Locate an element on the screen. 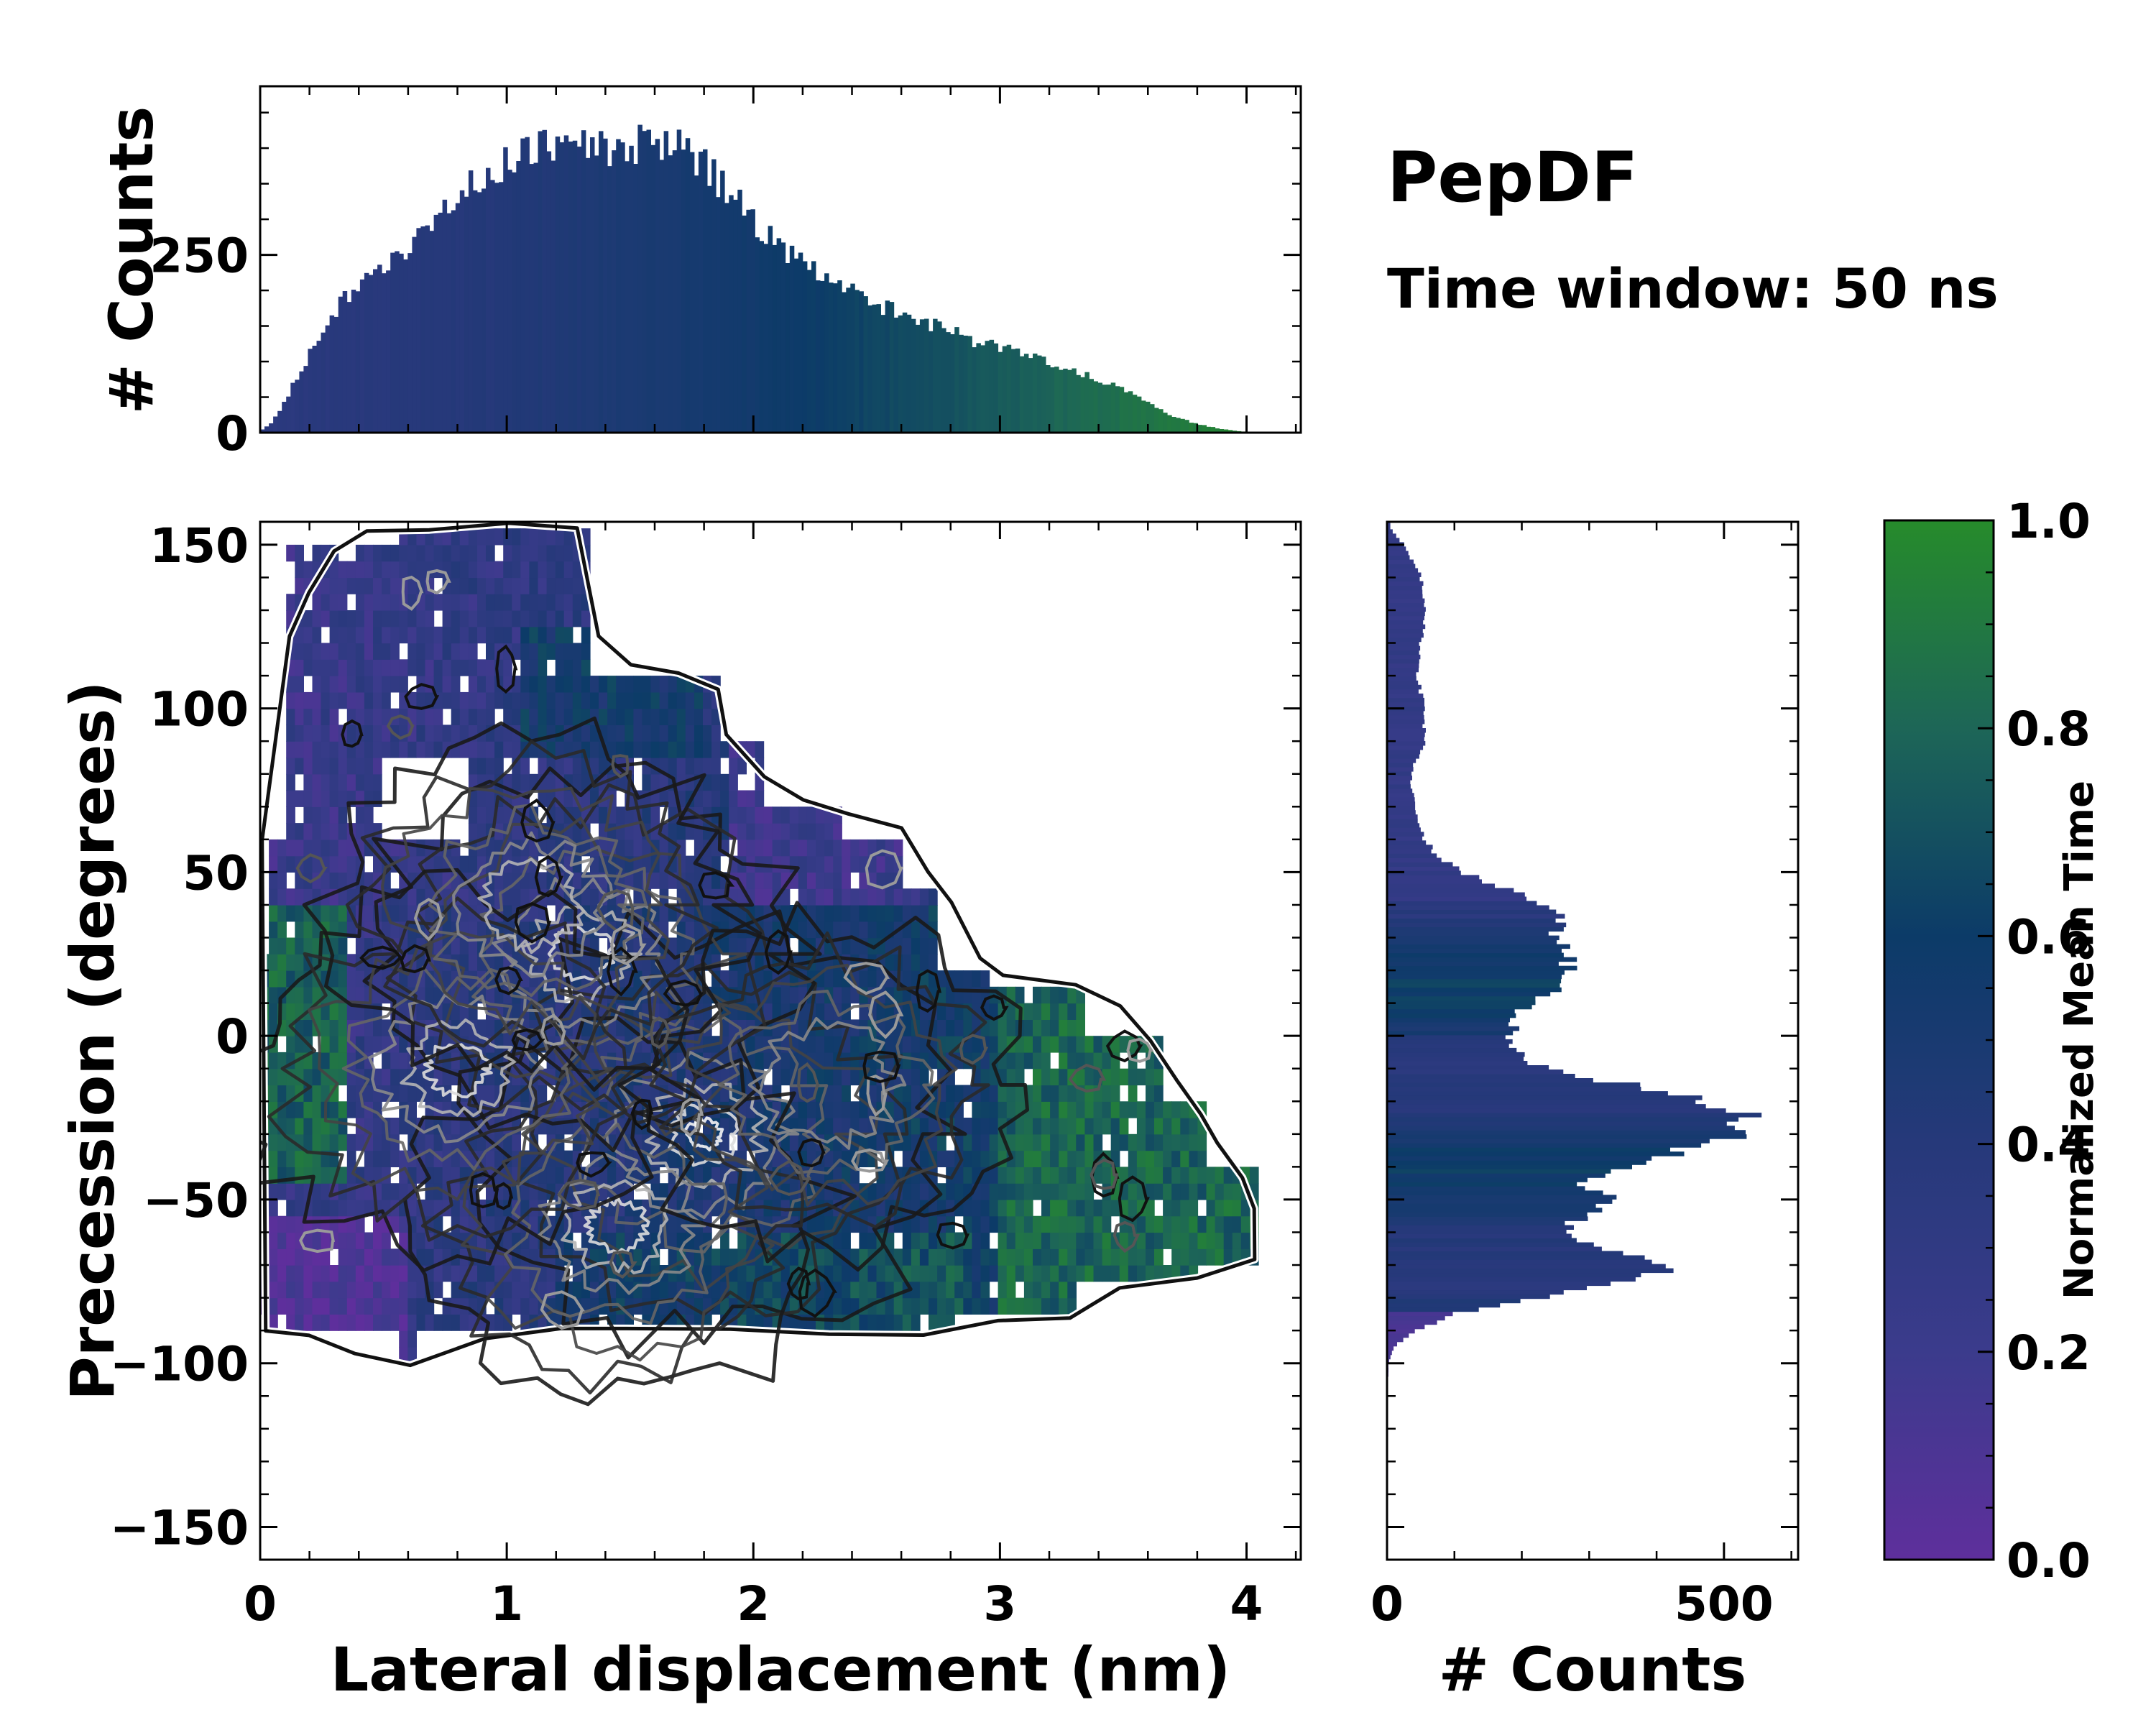  density-contour-island is located at coordinates (352, 733).